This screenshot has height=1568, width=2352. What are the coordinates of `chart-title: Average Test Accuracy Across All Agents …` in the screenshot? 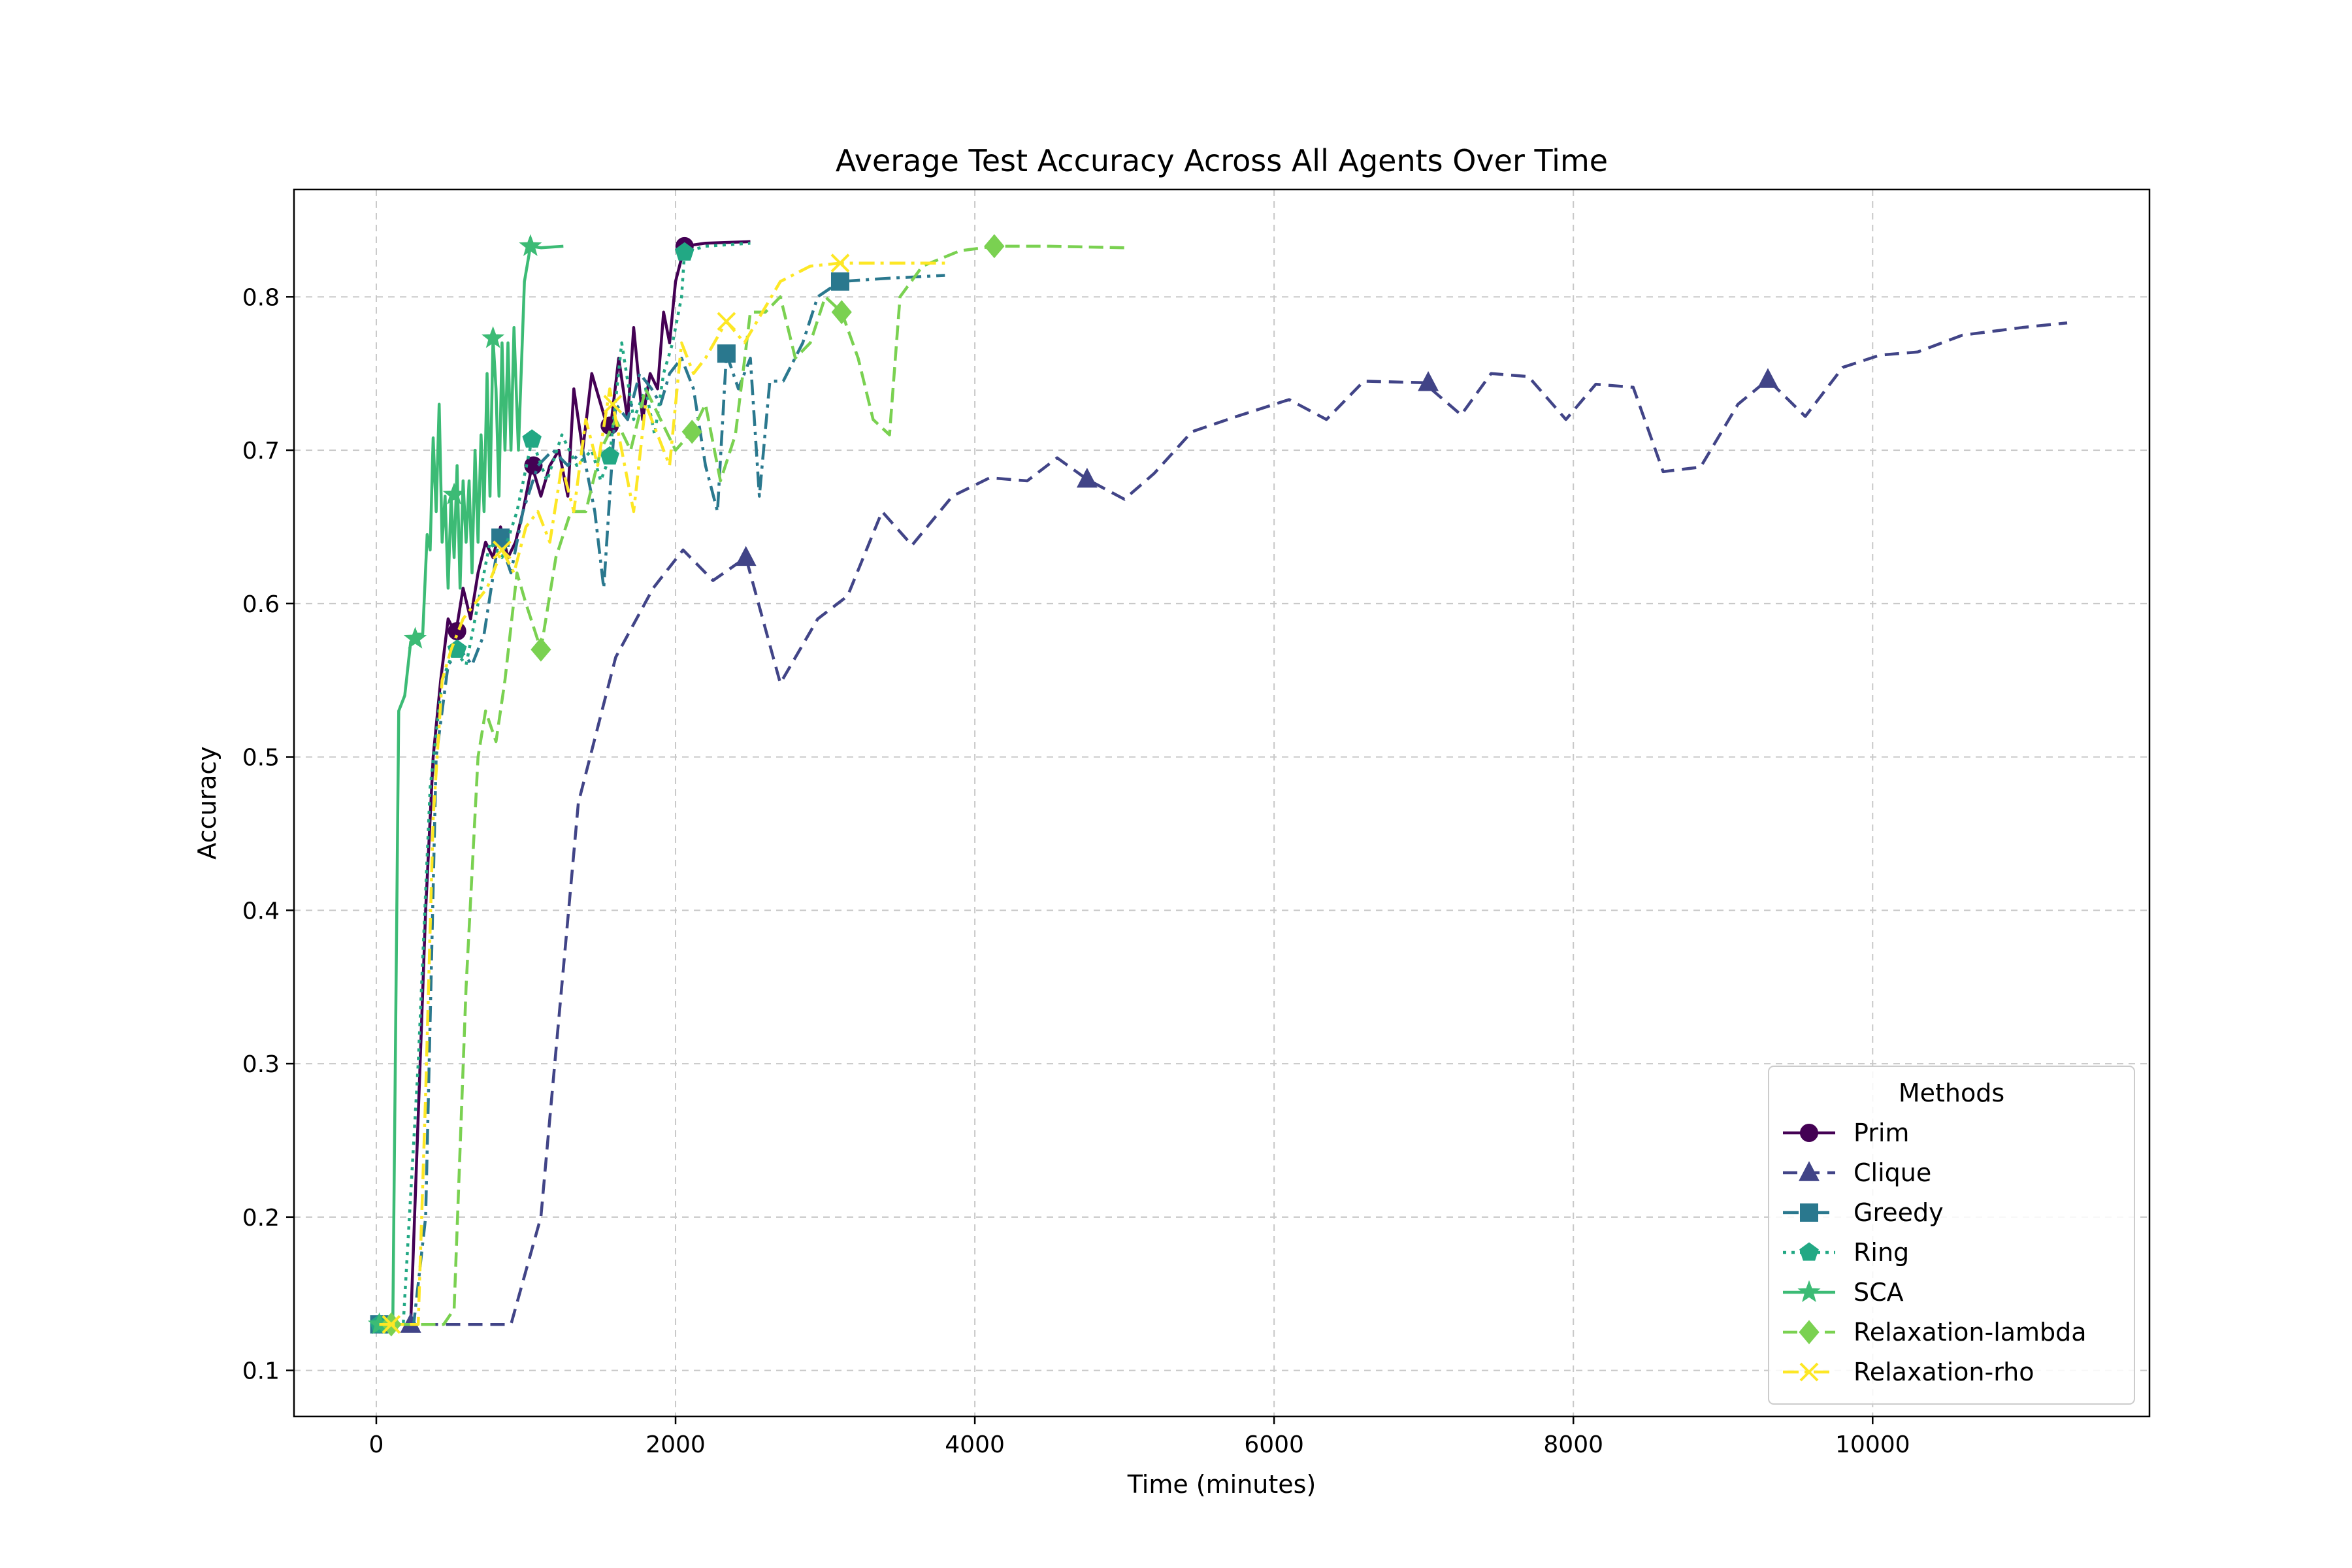 It's located at (1222, 160).